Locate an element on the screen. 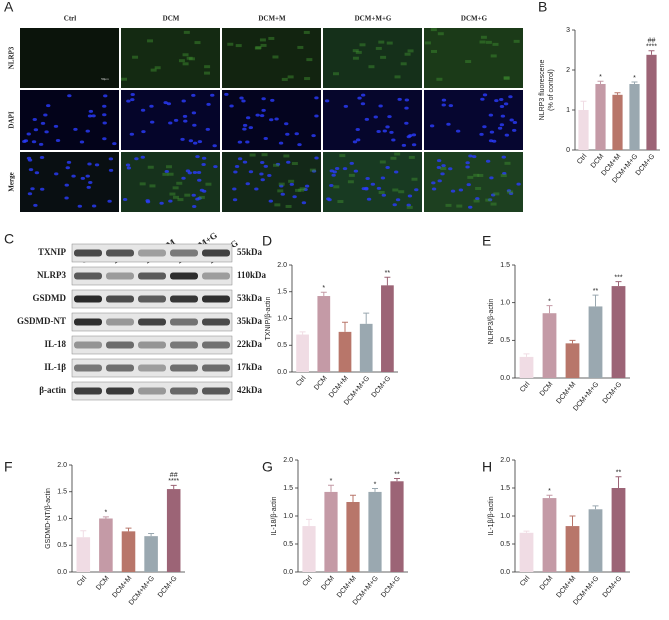 The height and width of the screenshot is (620, 669). panel-label: C is located at coordinates (9, 239).